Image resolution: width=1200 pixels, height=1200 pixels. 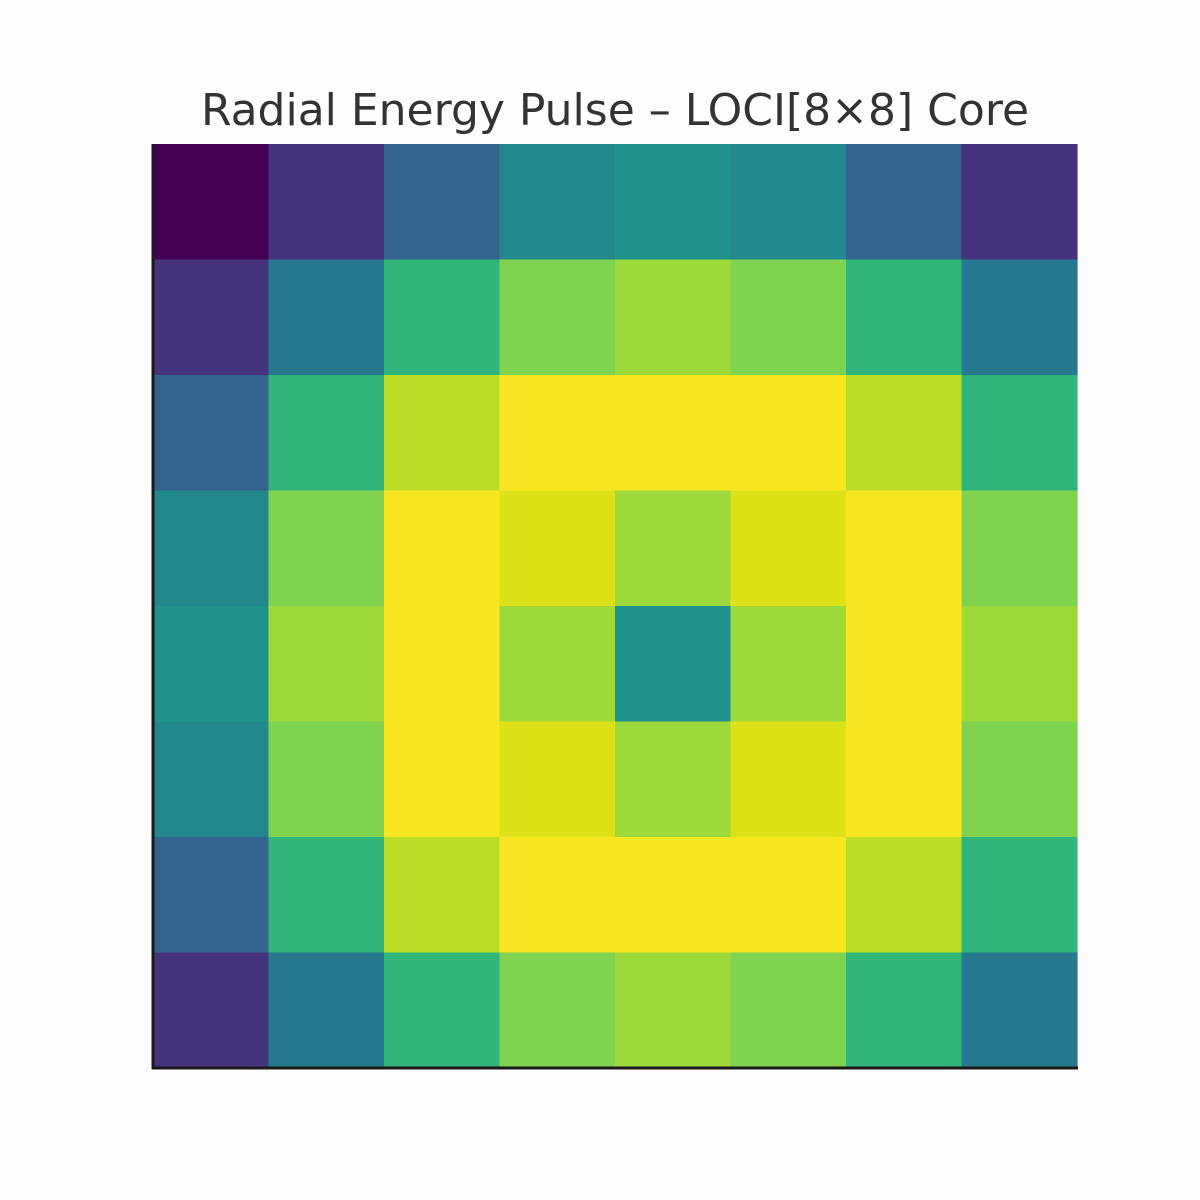 I want to click on heatmap-cell-r3-c6, so click(x=904, y=548).